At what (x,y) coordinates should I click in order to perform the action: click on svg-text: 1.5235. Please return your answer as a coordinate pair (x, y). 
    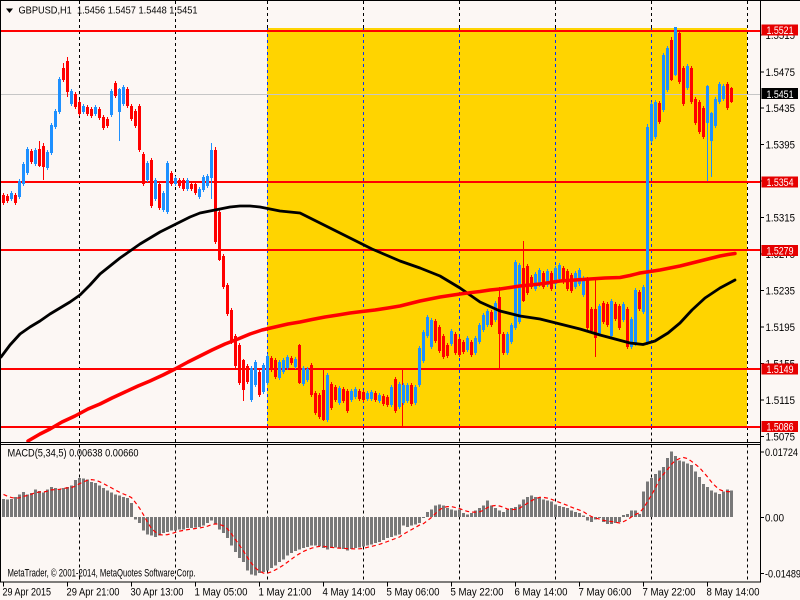
    Looking at the image, I should click on (781, 292).